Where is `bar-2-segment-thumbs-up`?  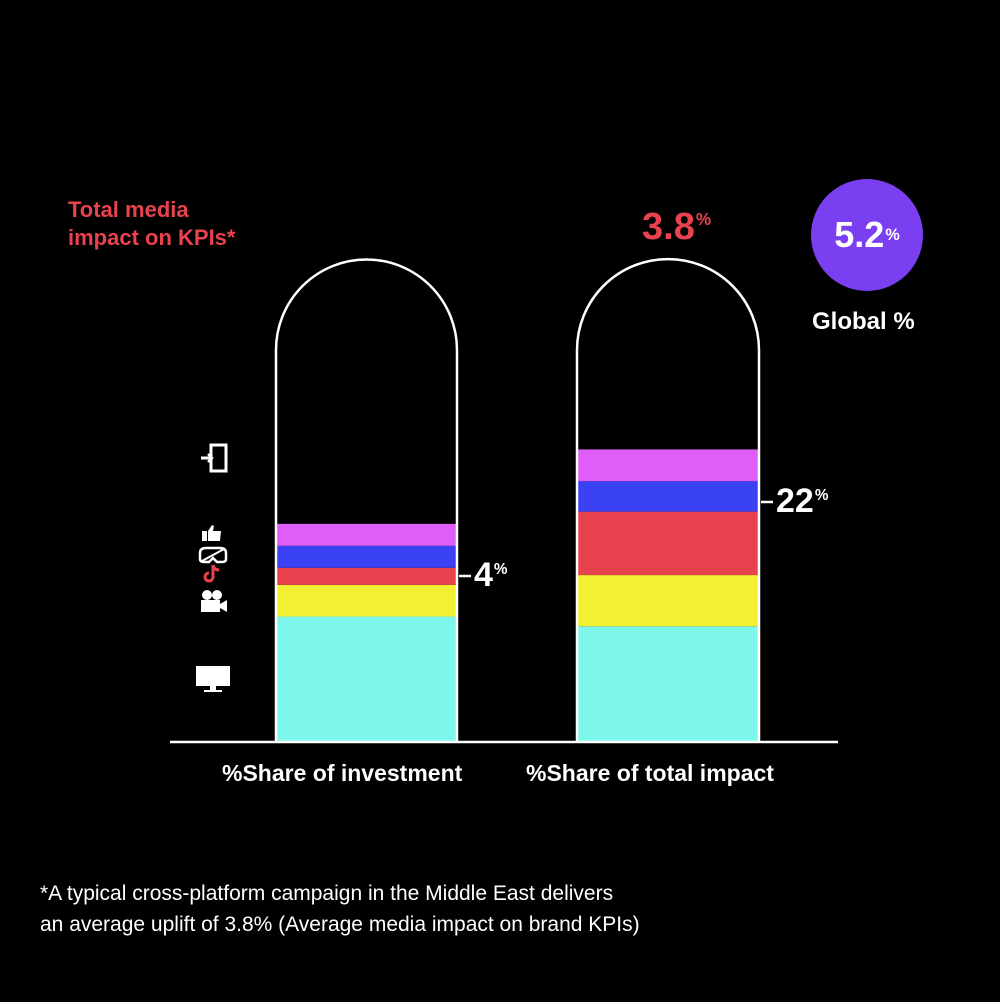 bar-2-segment-thumbs-up is located at coordinates (668, 465).